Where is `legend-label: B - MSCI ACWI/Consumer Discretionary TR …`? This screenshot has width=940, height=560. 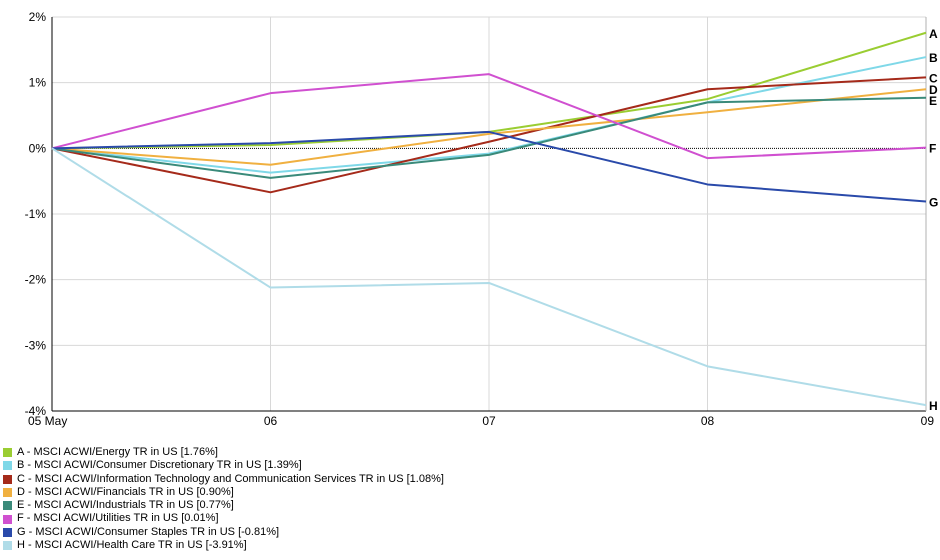
legend-label: B - MSCI ACWI/Consumer Discretionary TR … is located at coordinates (159, 465).